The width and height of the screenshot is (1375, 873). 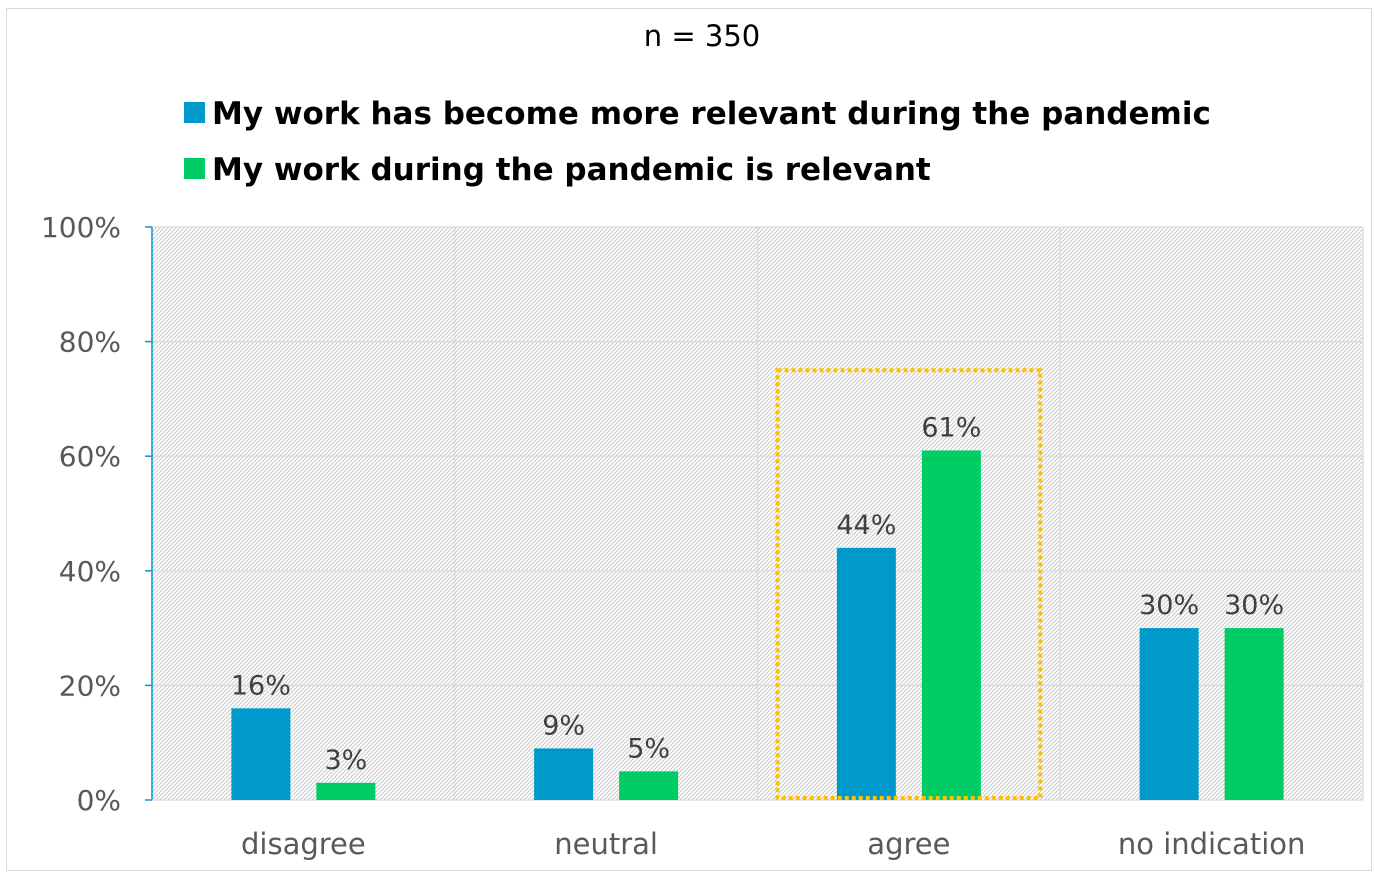 What do you see at coordinates (866, 673) in the screenshot?
I see `bar-series1-agree` at bounding box center [866, 673].